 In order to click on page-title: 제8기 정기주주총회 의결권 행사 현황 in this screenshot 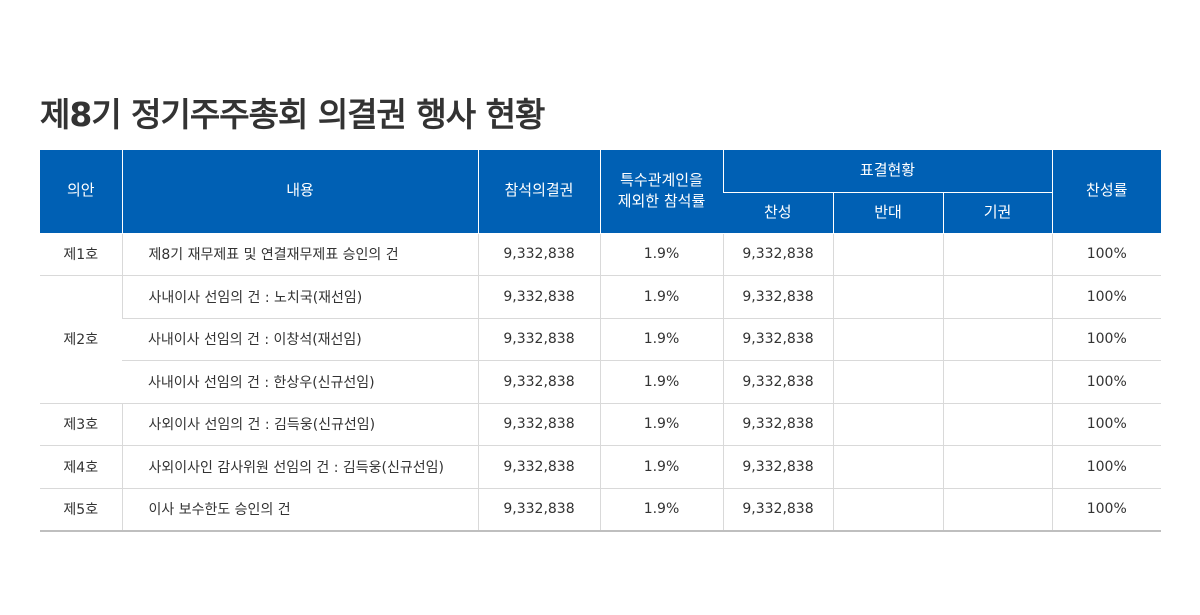, I will do `click(292, 114)`.